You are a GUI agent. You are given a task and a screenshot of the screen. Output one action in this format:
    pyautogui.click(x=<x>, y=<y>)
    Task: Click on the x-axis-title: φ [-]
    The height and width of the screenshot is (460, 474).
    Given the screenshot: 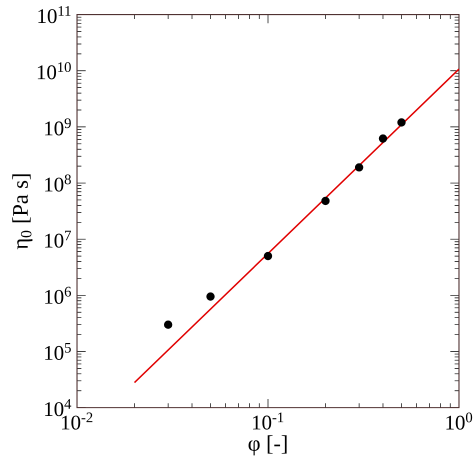 What is the action you would take?
    pyautogui.click(x=267, y=445)
    